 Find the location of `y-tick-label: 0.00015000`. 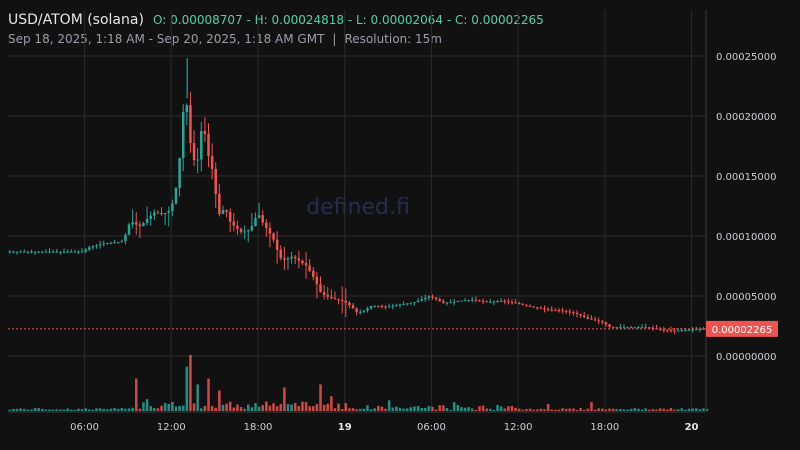

y-tick-label: 0.00015000 is located at coordinates (746, 177).